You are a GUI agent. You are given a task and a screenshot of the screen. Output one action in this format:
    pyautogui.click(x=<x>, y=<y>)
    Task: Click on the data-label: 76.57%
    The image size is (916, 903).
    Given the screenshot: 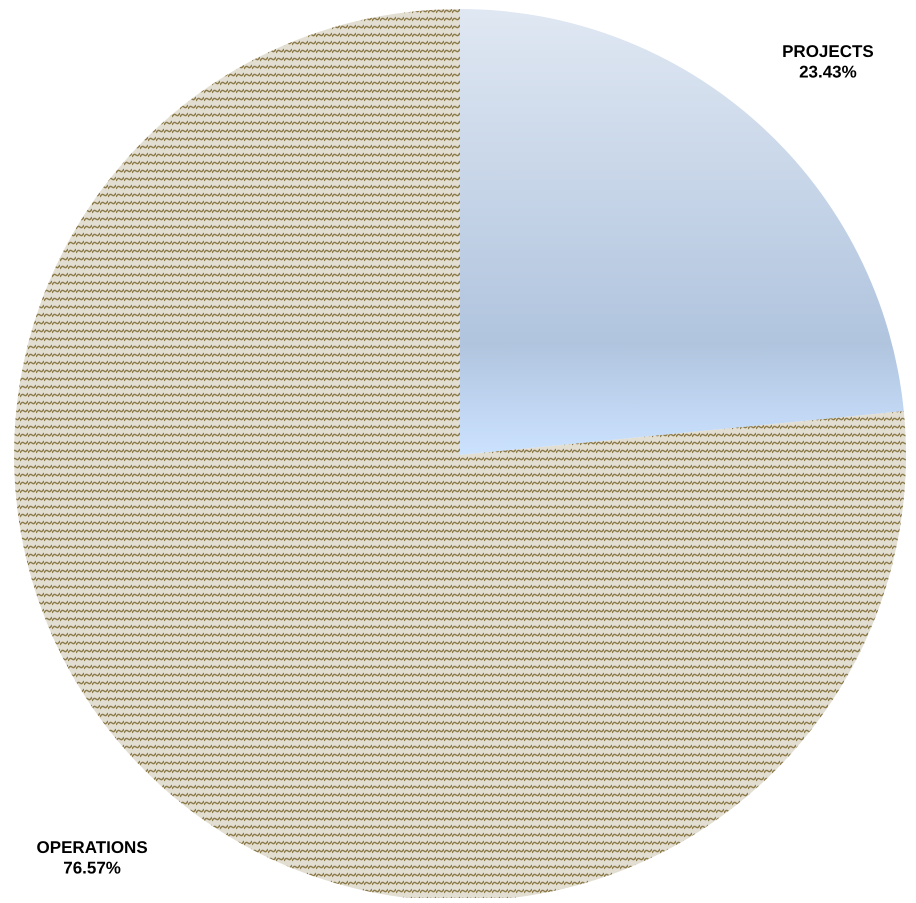 What is the action you would take?
    pyautogui.click(x=92, y=868)
    